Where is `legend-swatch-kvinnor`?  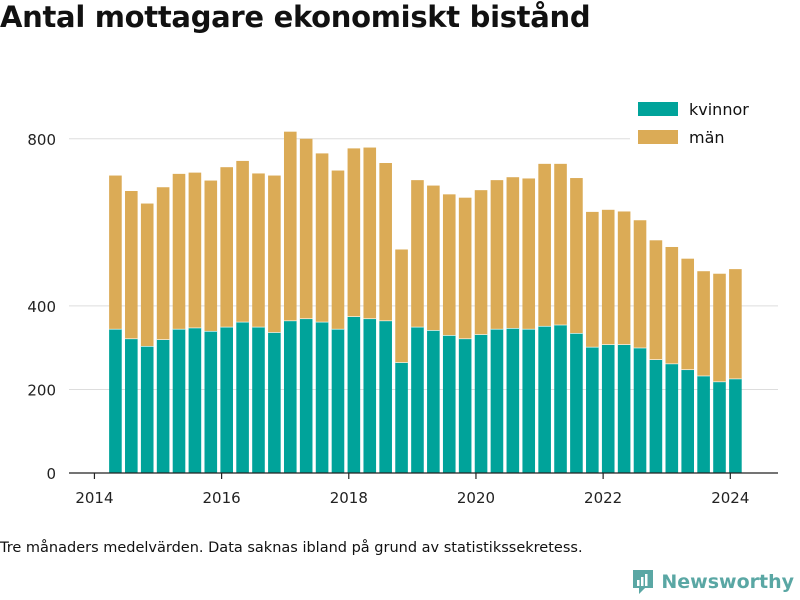
legend-swatch-kvinnor is located at coordinates (658, 109).